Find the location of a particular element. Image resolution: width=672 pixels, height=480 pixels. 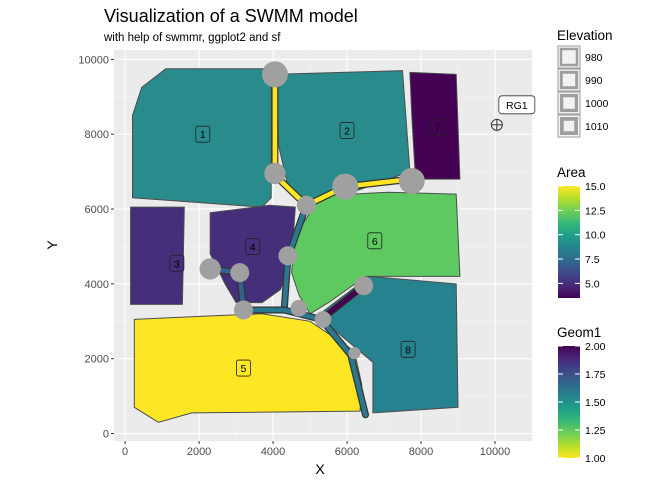

colorbar-label: 10.0 is located at coordinates (595, 236).